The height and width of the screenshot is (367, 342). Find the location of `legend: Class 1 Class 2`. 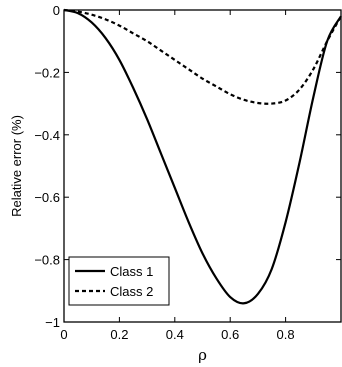

legend: Class 1 Class 2 is located at coordinates (119, 281).